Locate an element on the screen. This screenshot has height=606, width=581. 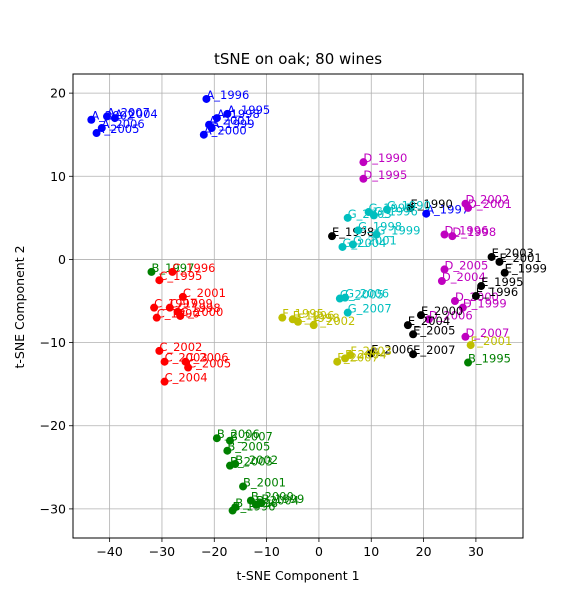
point-label-C_2000: C_2000 is located at coordinates (201, 312).